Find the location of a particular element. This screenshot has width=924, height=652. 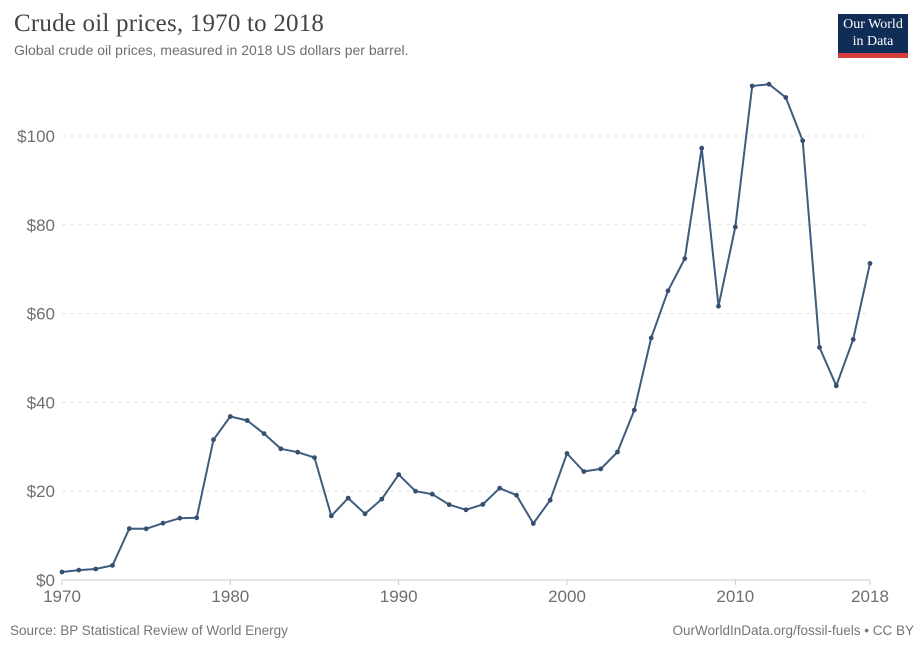

x-axis-tick-label: 1970 is located at coordinates (62, 596).